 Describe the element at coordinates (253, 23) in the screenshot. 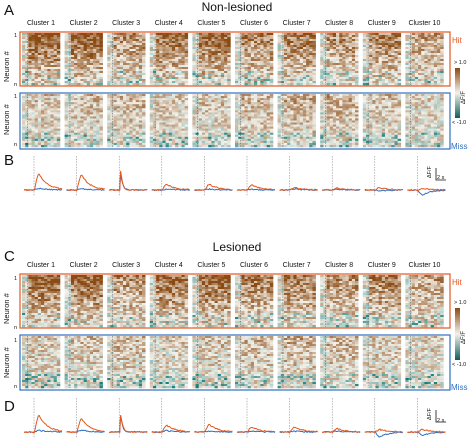

I see `a-cluster-label-6: Cluster 6` at that location.